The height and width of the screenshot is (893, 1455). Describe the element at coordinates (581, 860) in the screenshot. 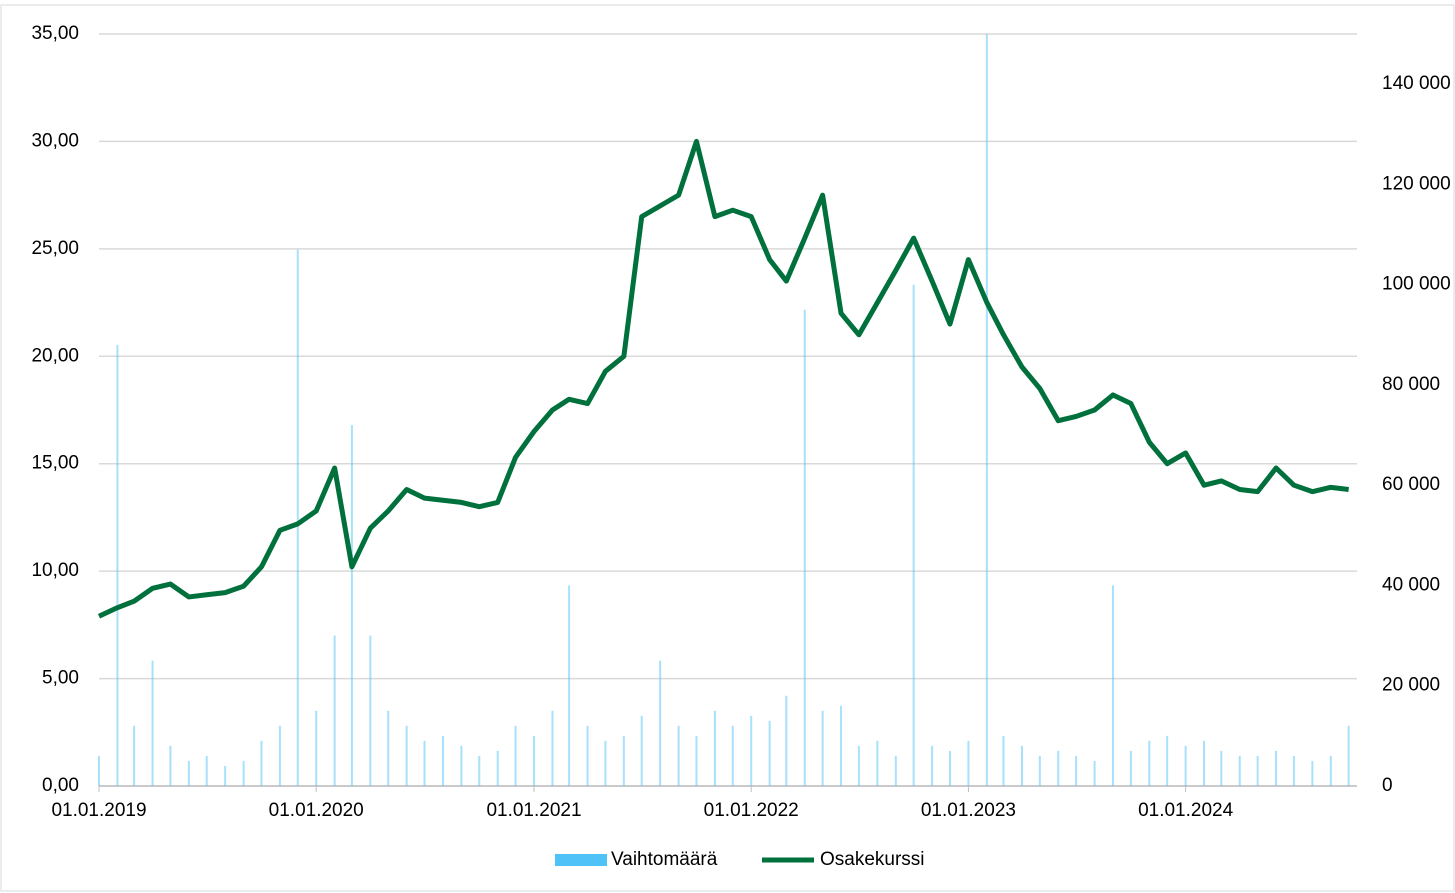

I see `legend-swatch` at that location.